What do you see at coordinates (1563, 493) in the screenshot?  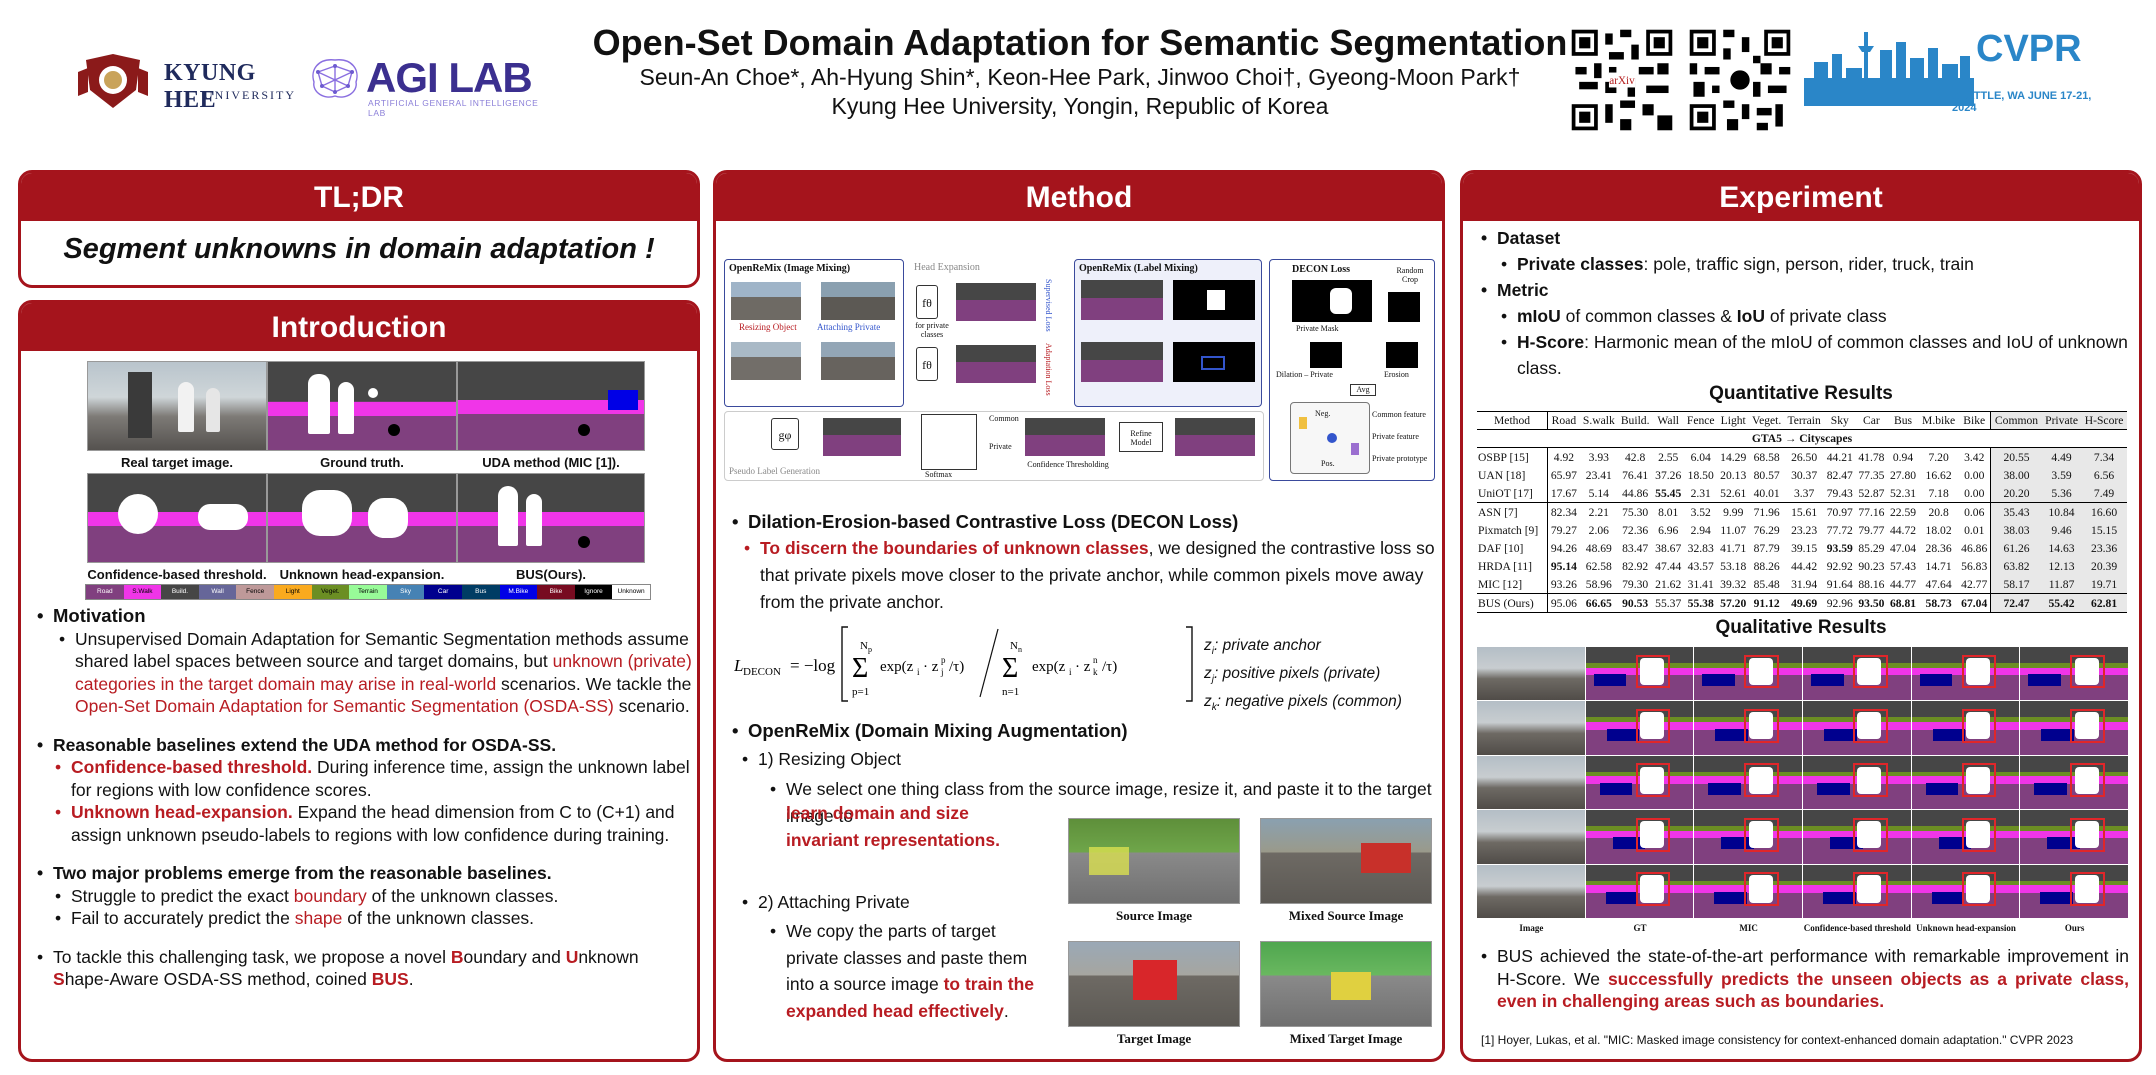 I see `table-cell: 17.67` at bounding box center [1563, 493].